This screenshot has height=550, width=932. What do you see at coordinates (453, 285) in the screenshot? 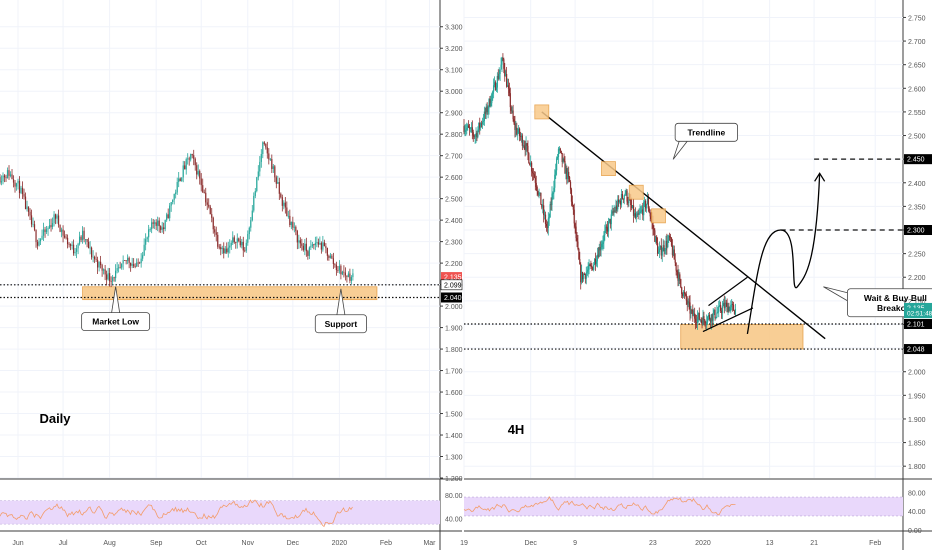
I see `price-label-text: 2.099` at bounding box center [453, 285].